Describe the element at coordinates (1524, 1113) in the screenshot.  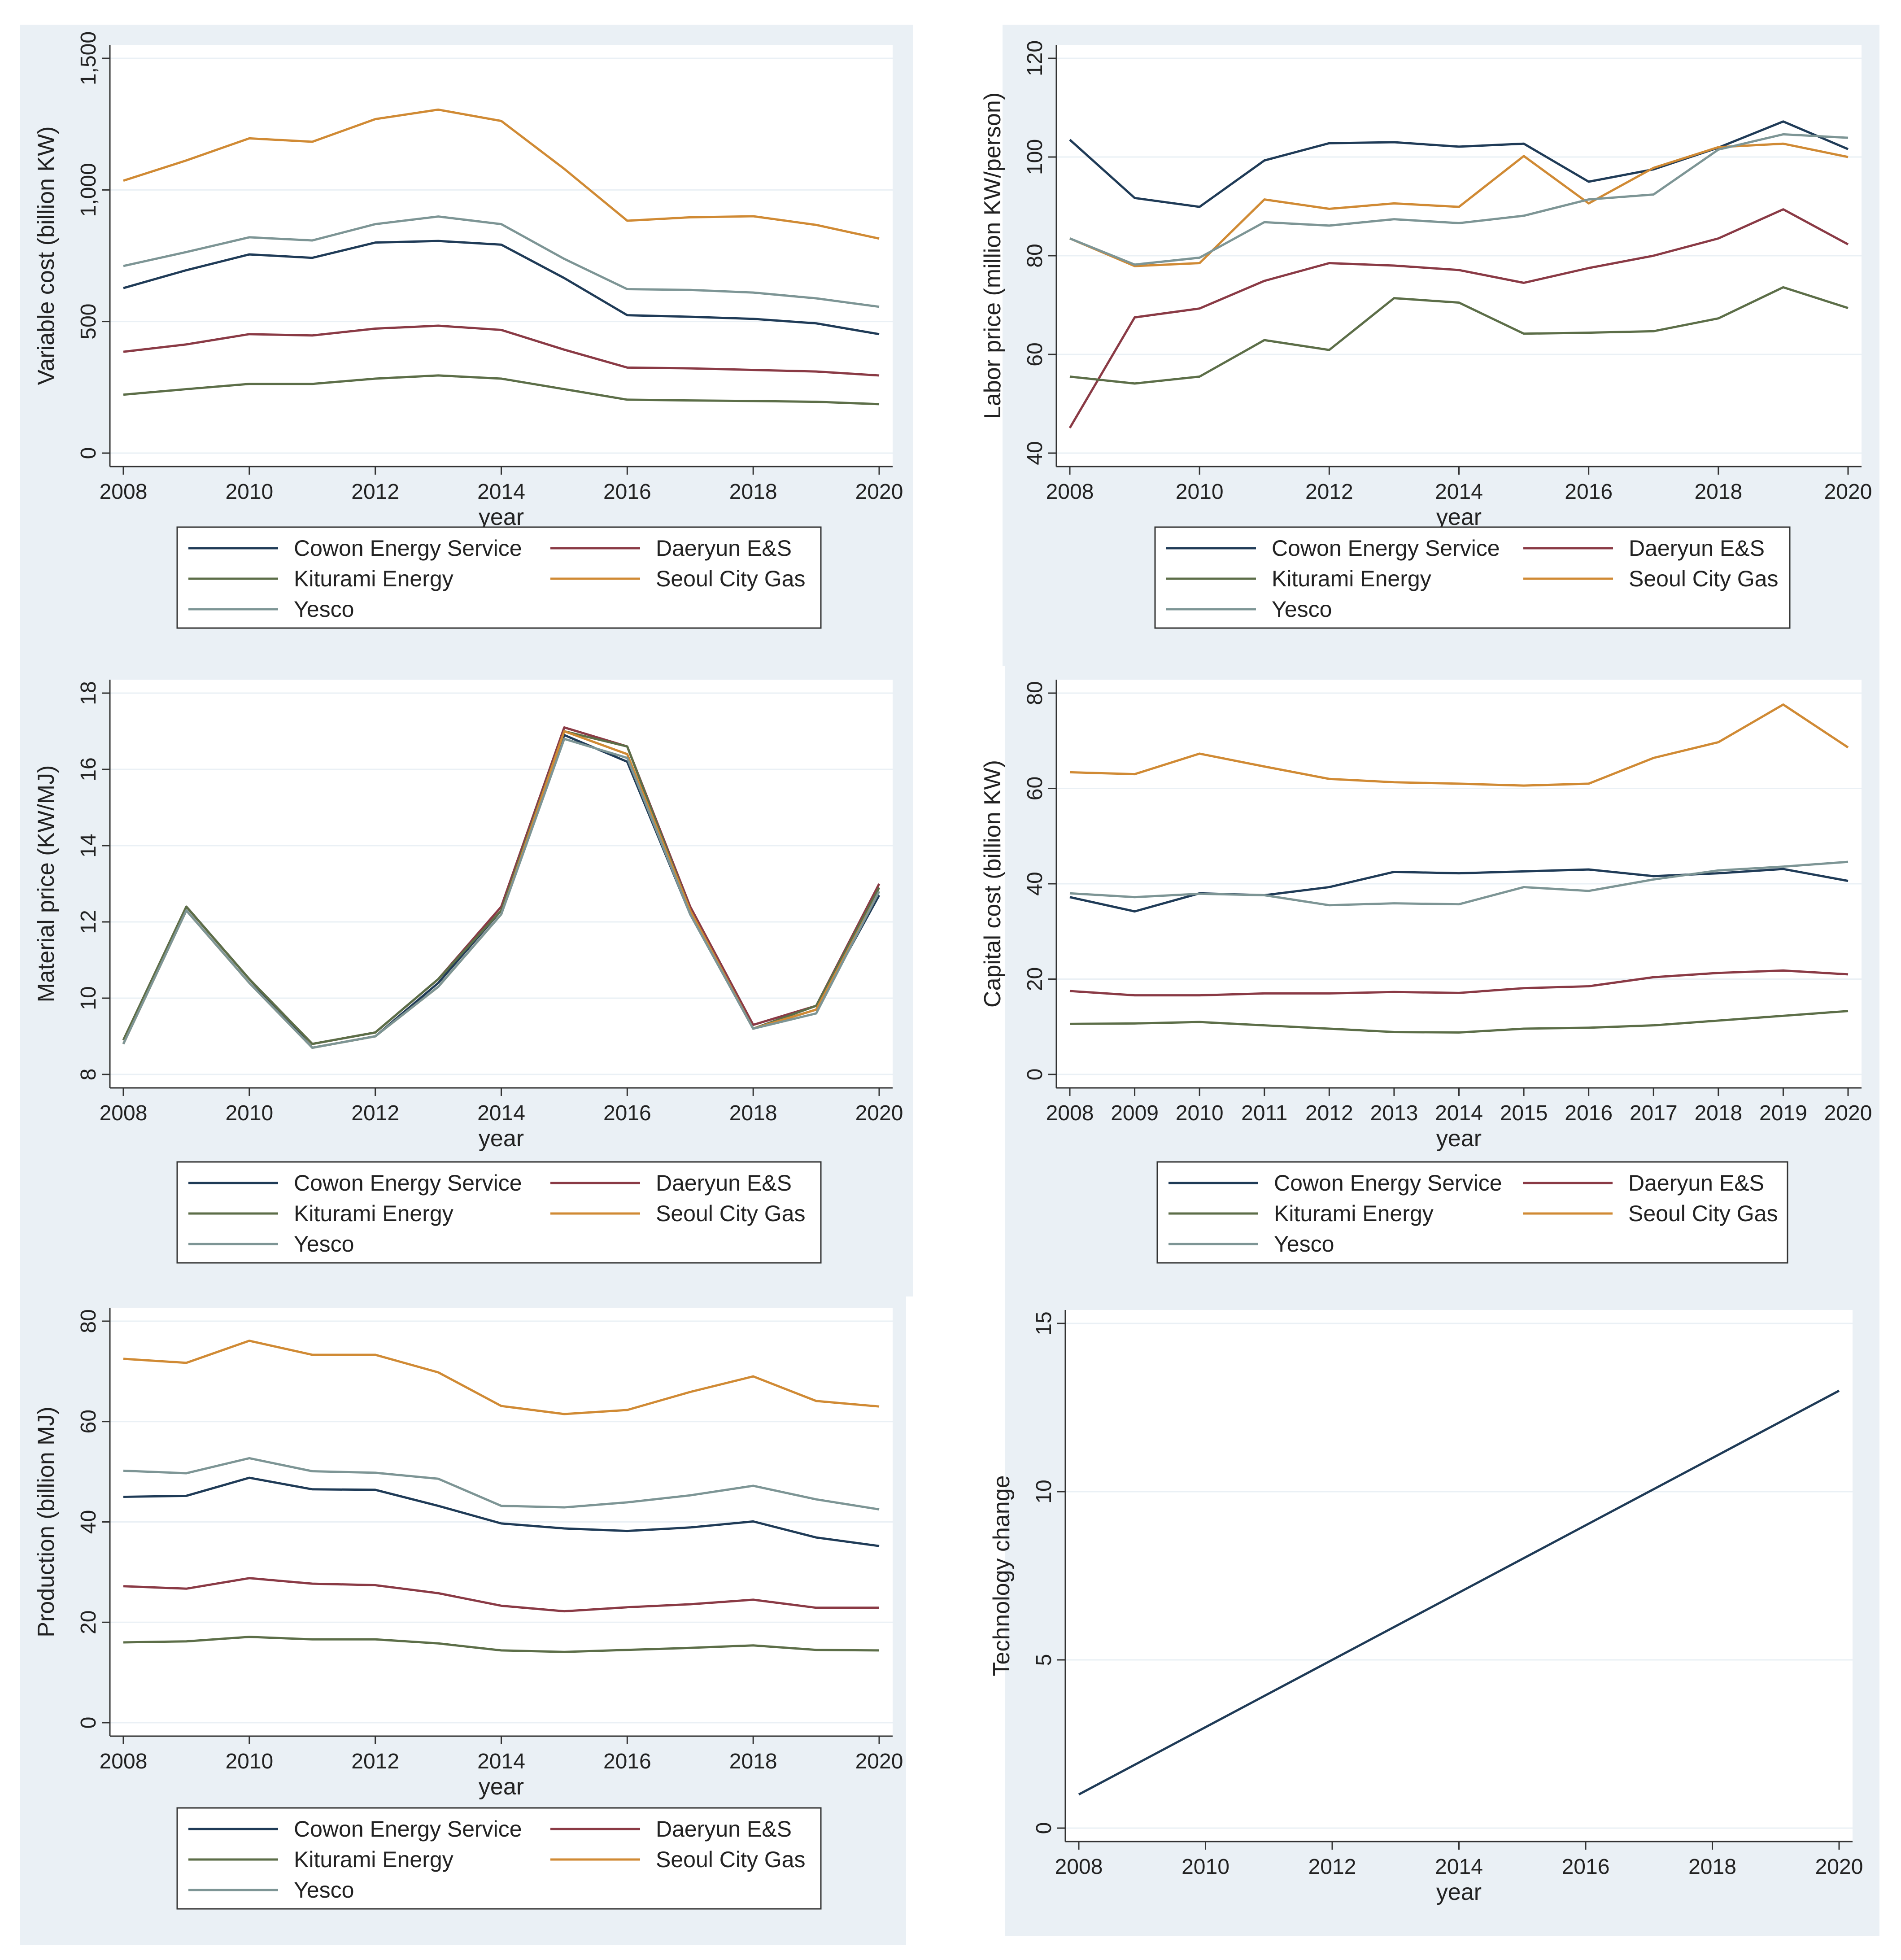
I see `x-tick-label: 2015` at that location.